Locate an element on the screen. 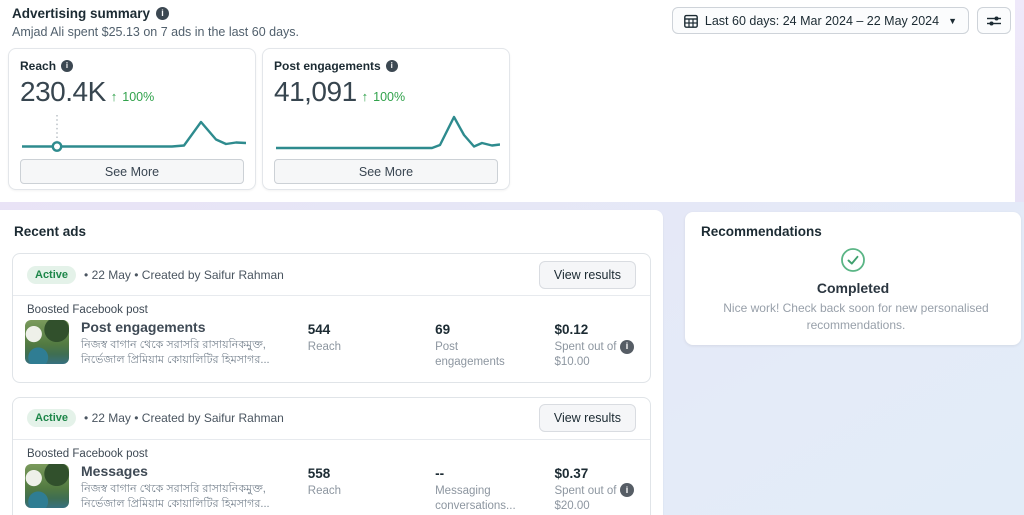  metric-reach: 558 Reach is located at coordinates (371, 481).